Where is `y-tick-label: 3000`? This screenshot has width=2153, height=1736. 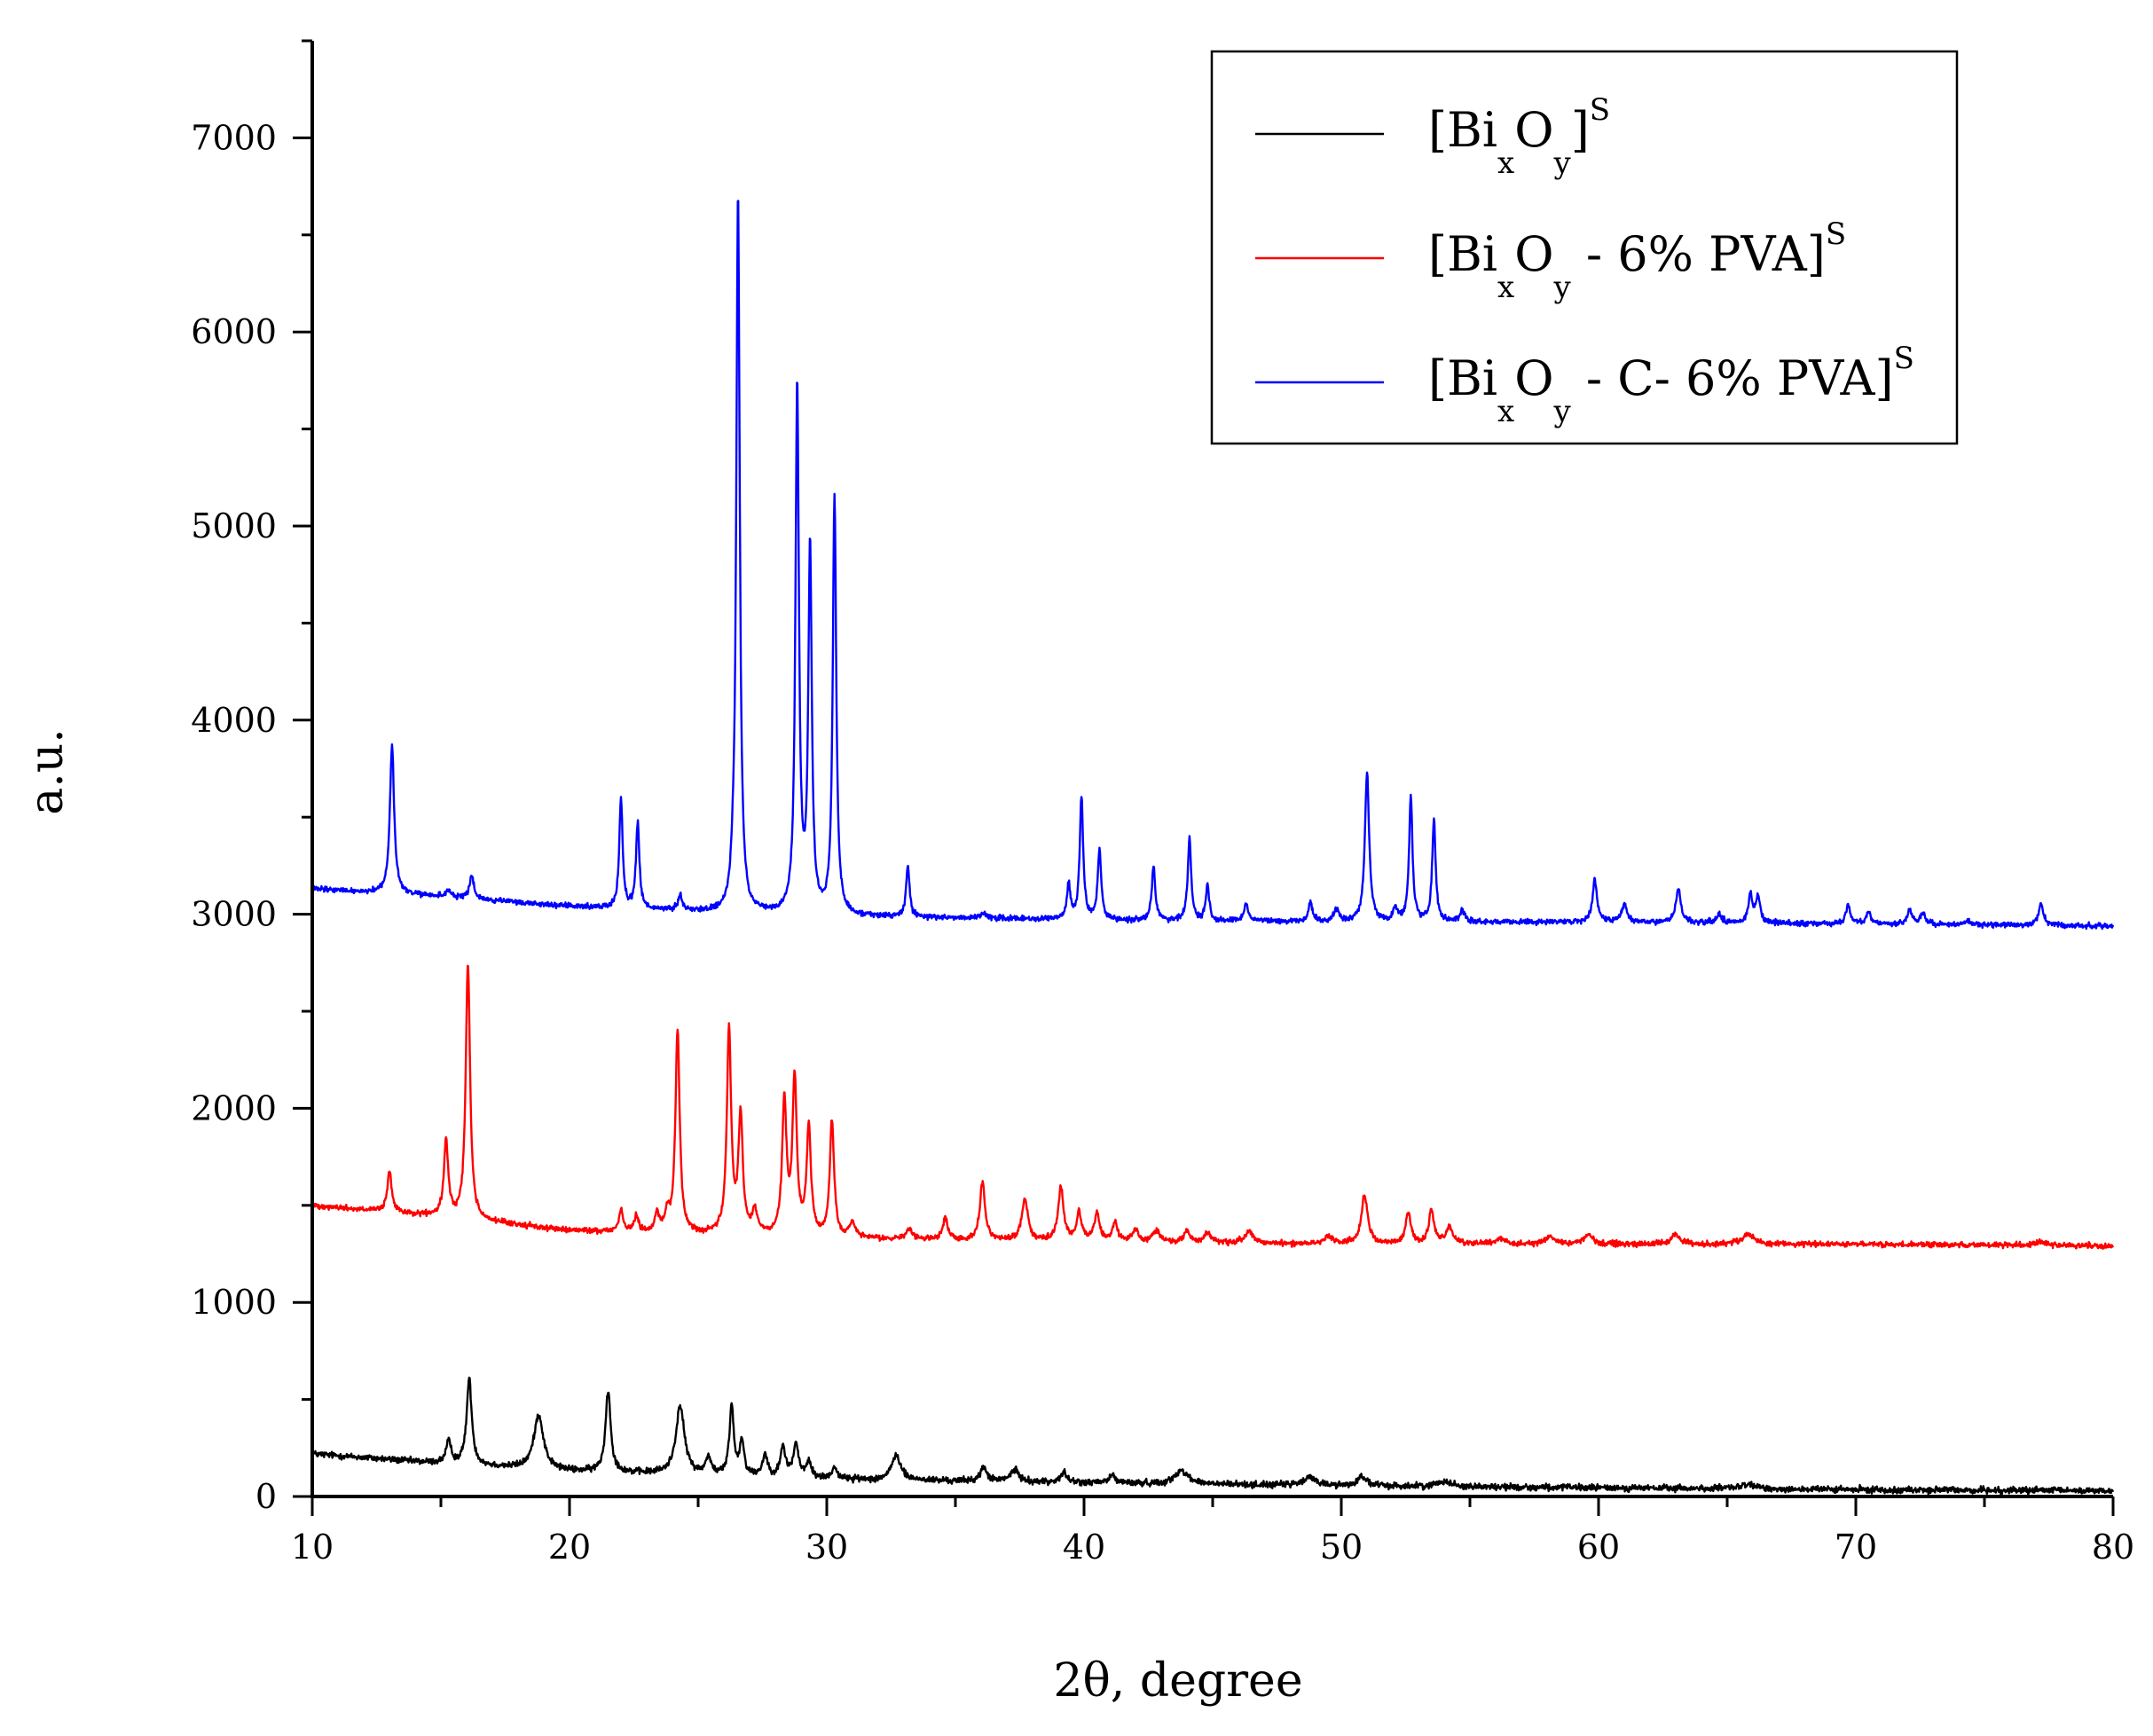 y-tick-label: 3000 is located at coordinates (234, 914).